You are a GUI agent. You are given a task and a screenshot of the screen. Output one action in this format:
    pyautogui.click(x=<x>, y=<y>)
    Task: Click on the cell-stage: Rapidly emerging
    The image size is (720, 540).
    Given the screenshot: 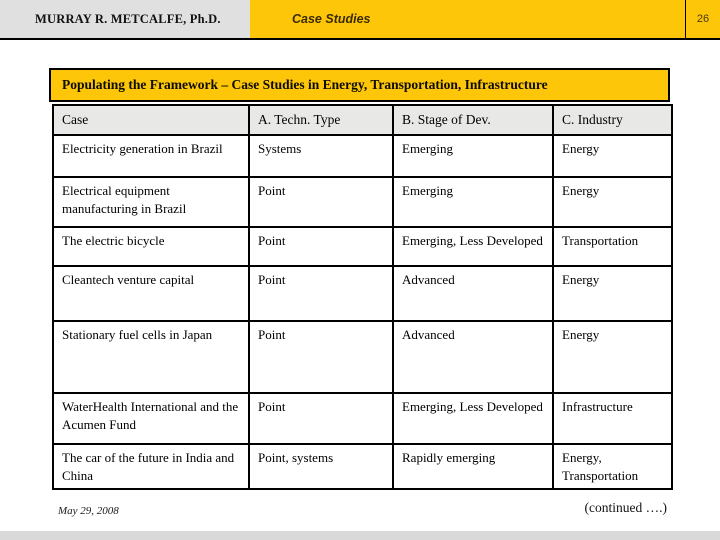 What is the action you would take?
    pyautogui.click(x=473, y=466)
    